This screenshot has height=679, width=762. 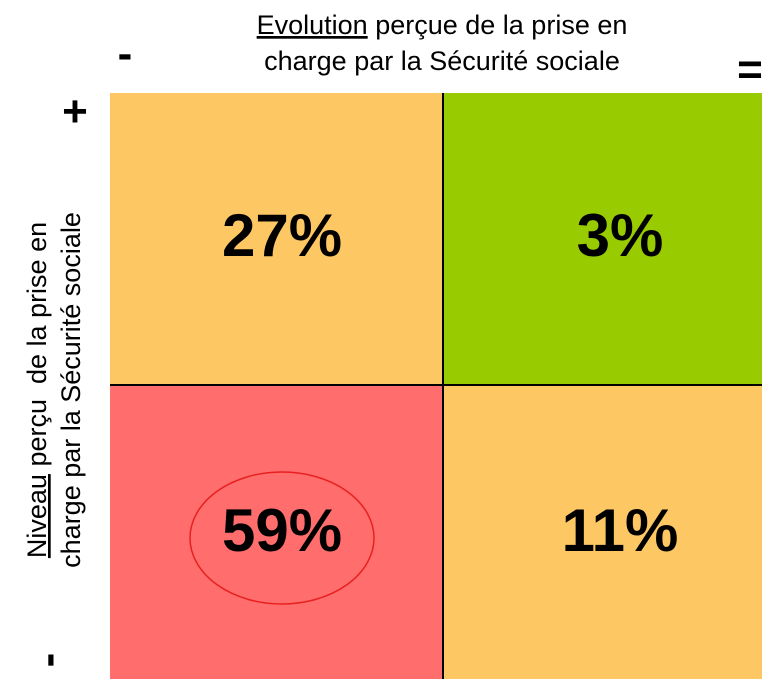 What do you see at coordinates (620, 235) in the screenshot?
I see `cell-value: 3%` at bounding box center [620, 235].